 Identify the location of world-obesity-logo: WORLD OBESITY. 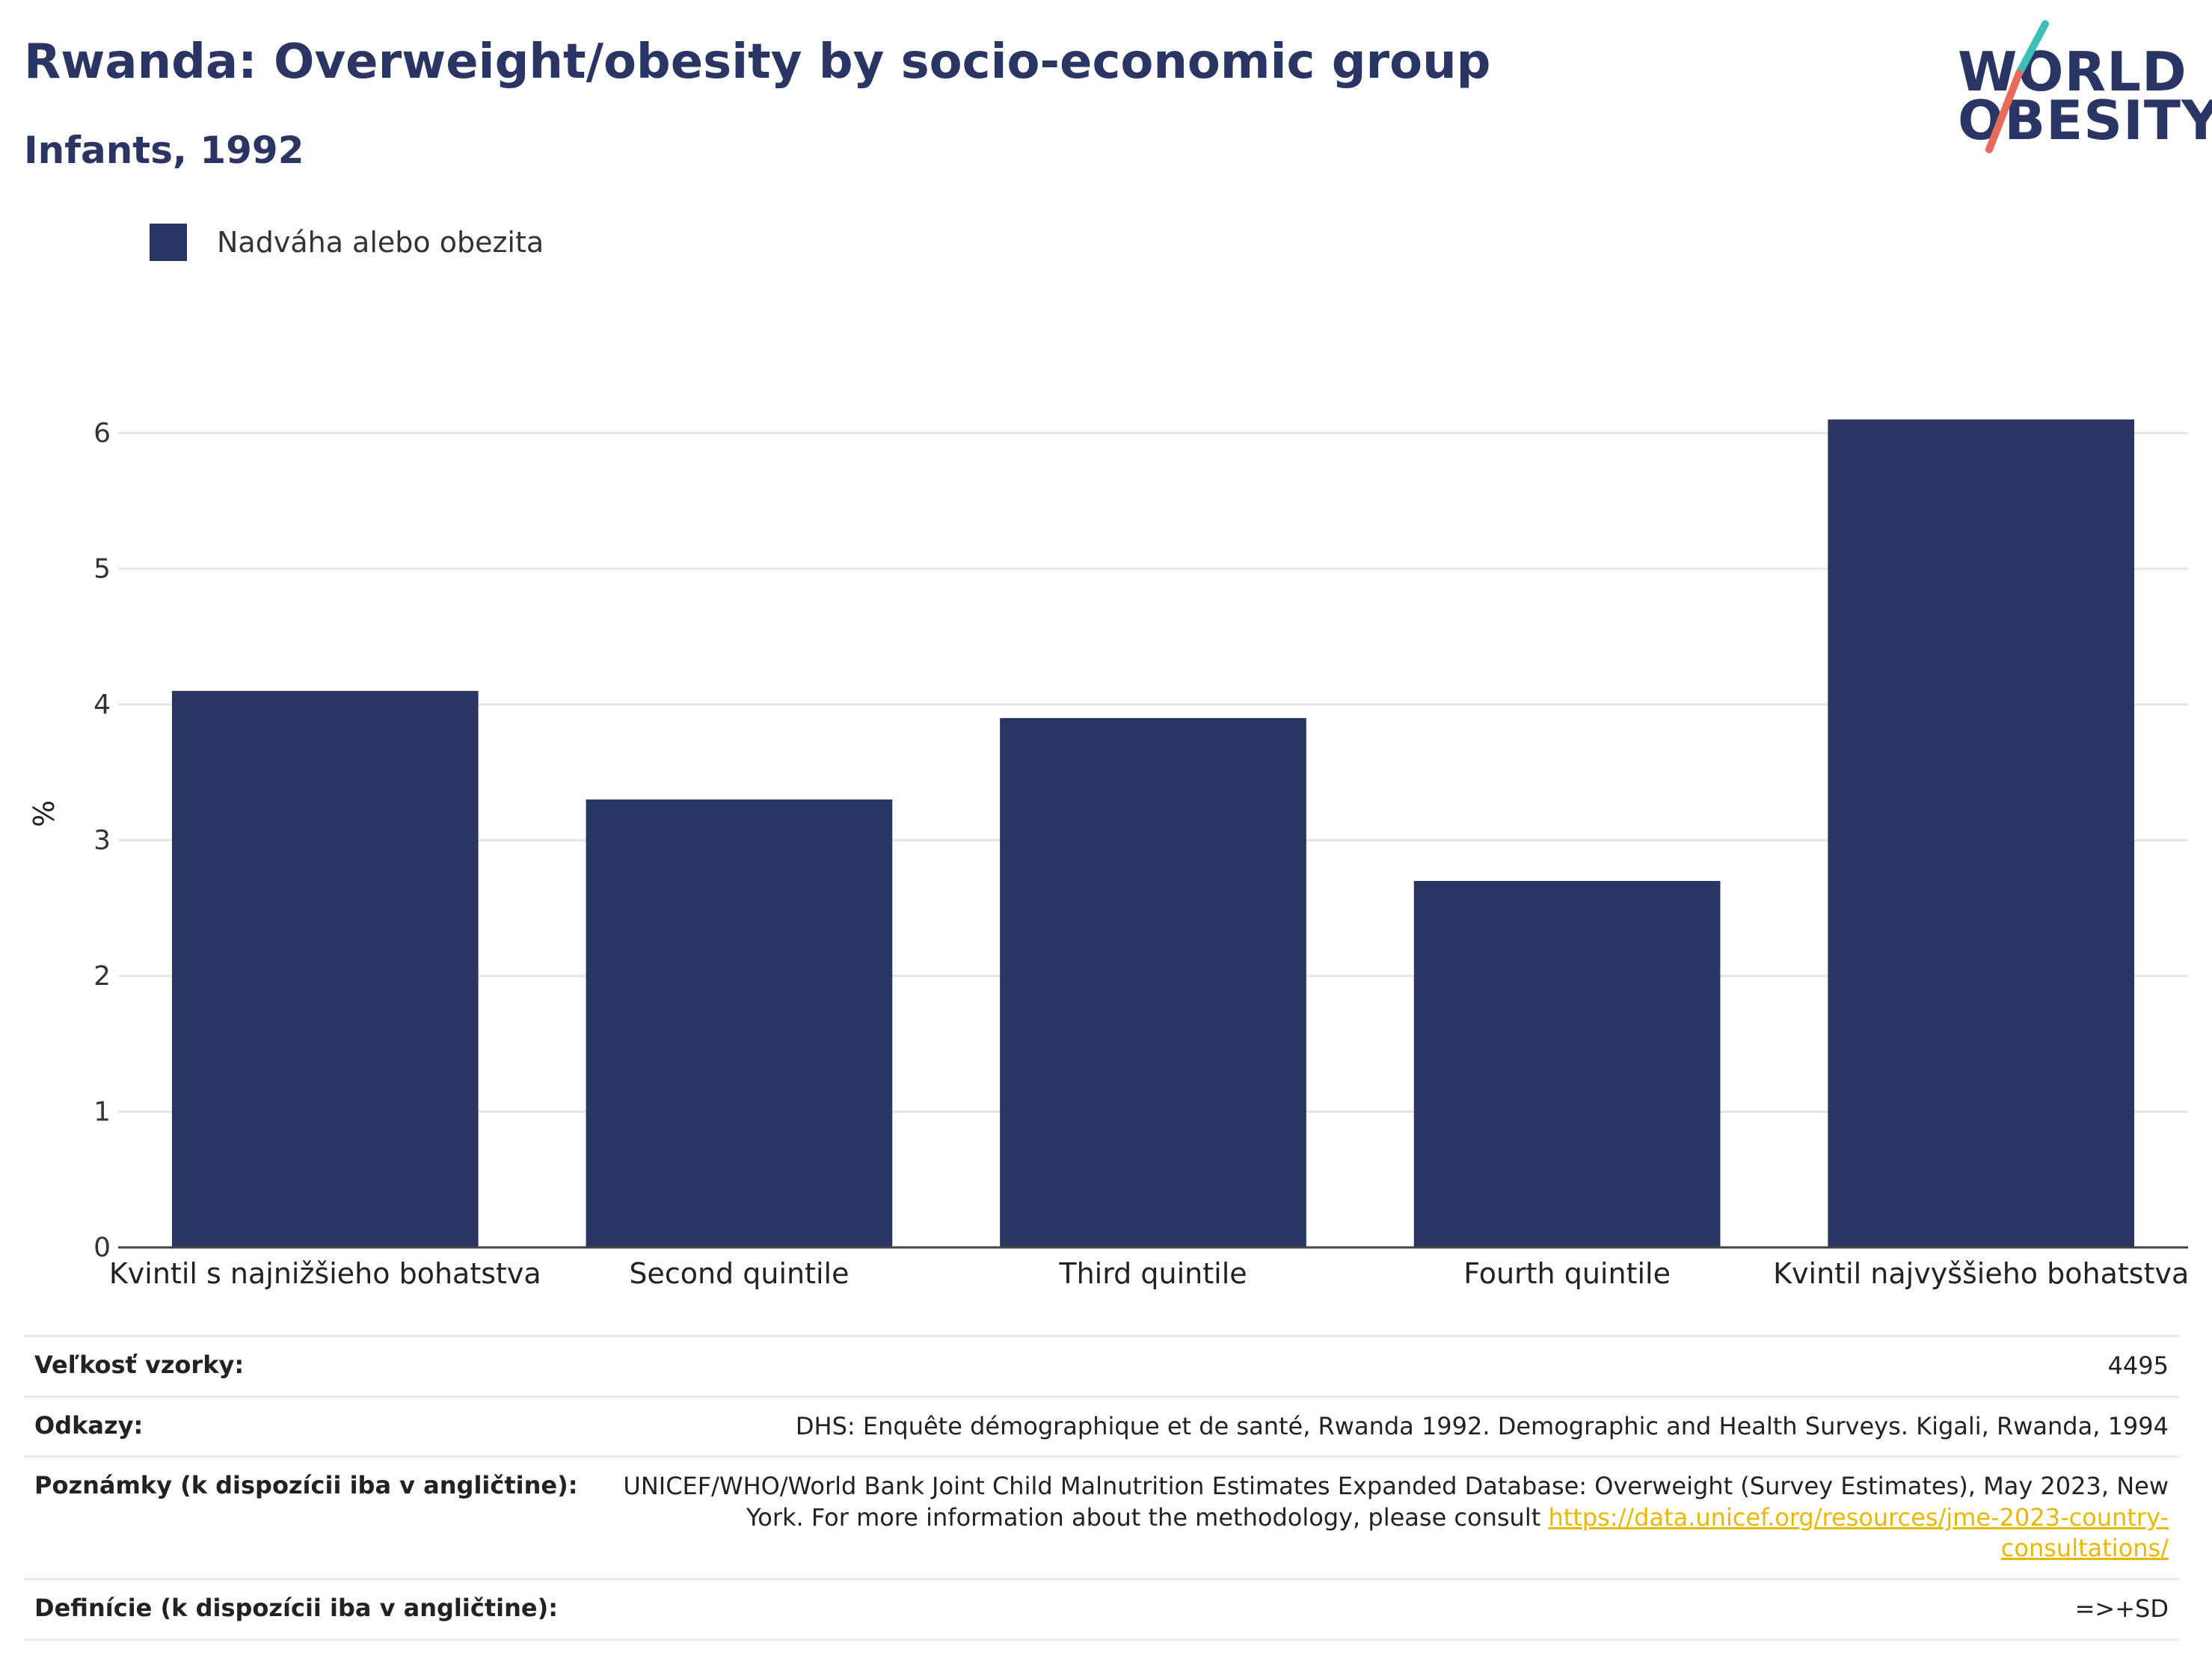
(2078, 86).